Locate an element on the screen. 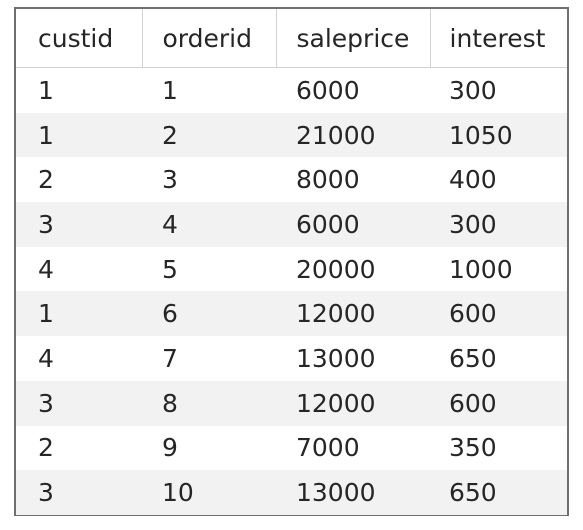  cell-orderid: 5 is located at coordinates (209, 269).